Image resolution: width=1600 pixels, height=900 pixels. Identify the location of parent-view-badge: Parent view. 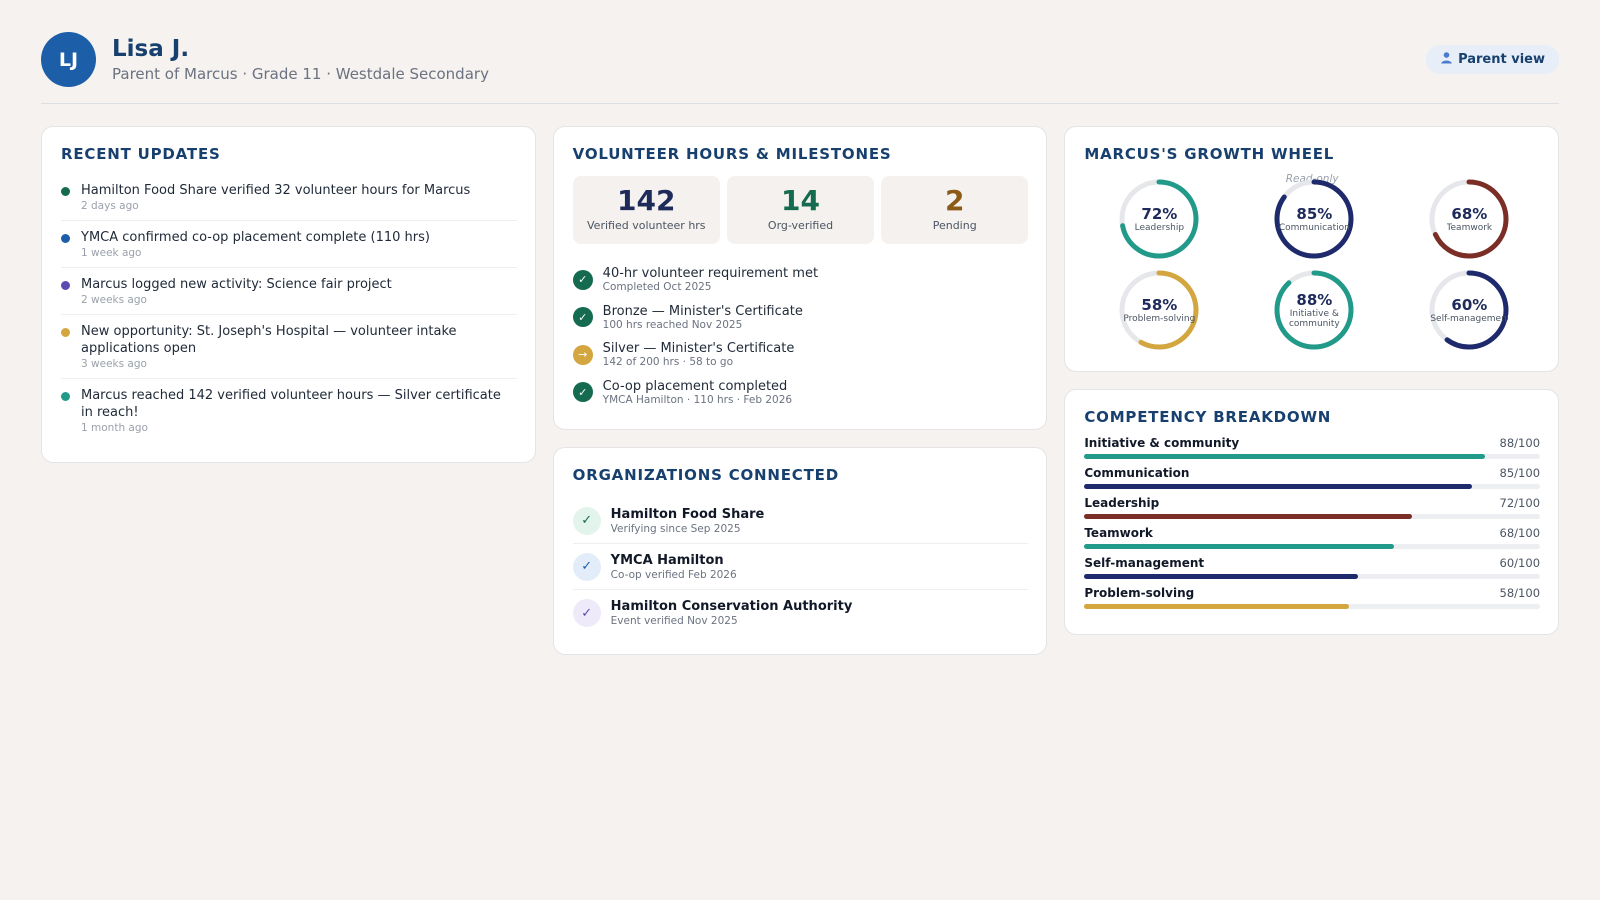
(1492, 59).